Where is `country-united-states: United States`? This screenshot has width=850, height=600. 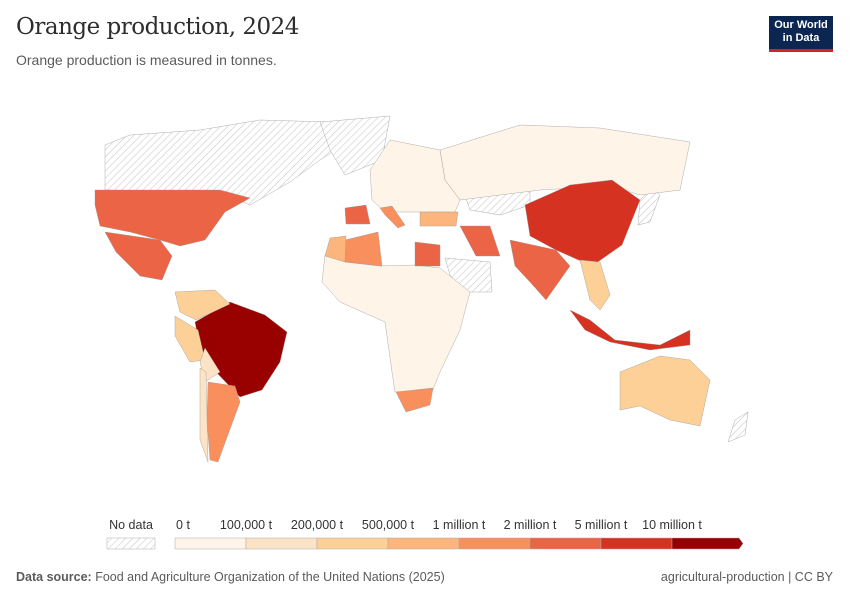
country-united-states: United States is located at coordinates (172, 218).